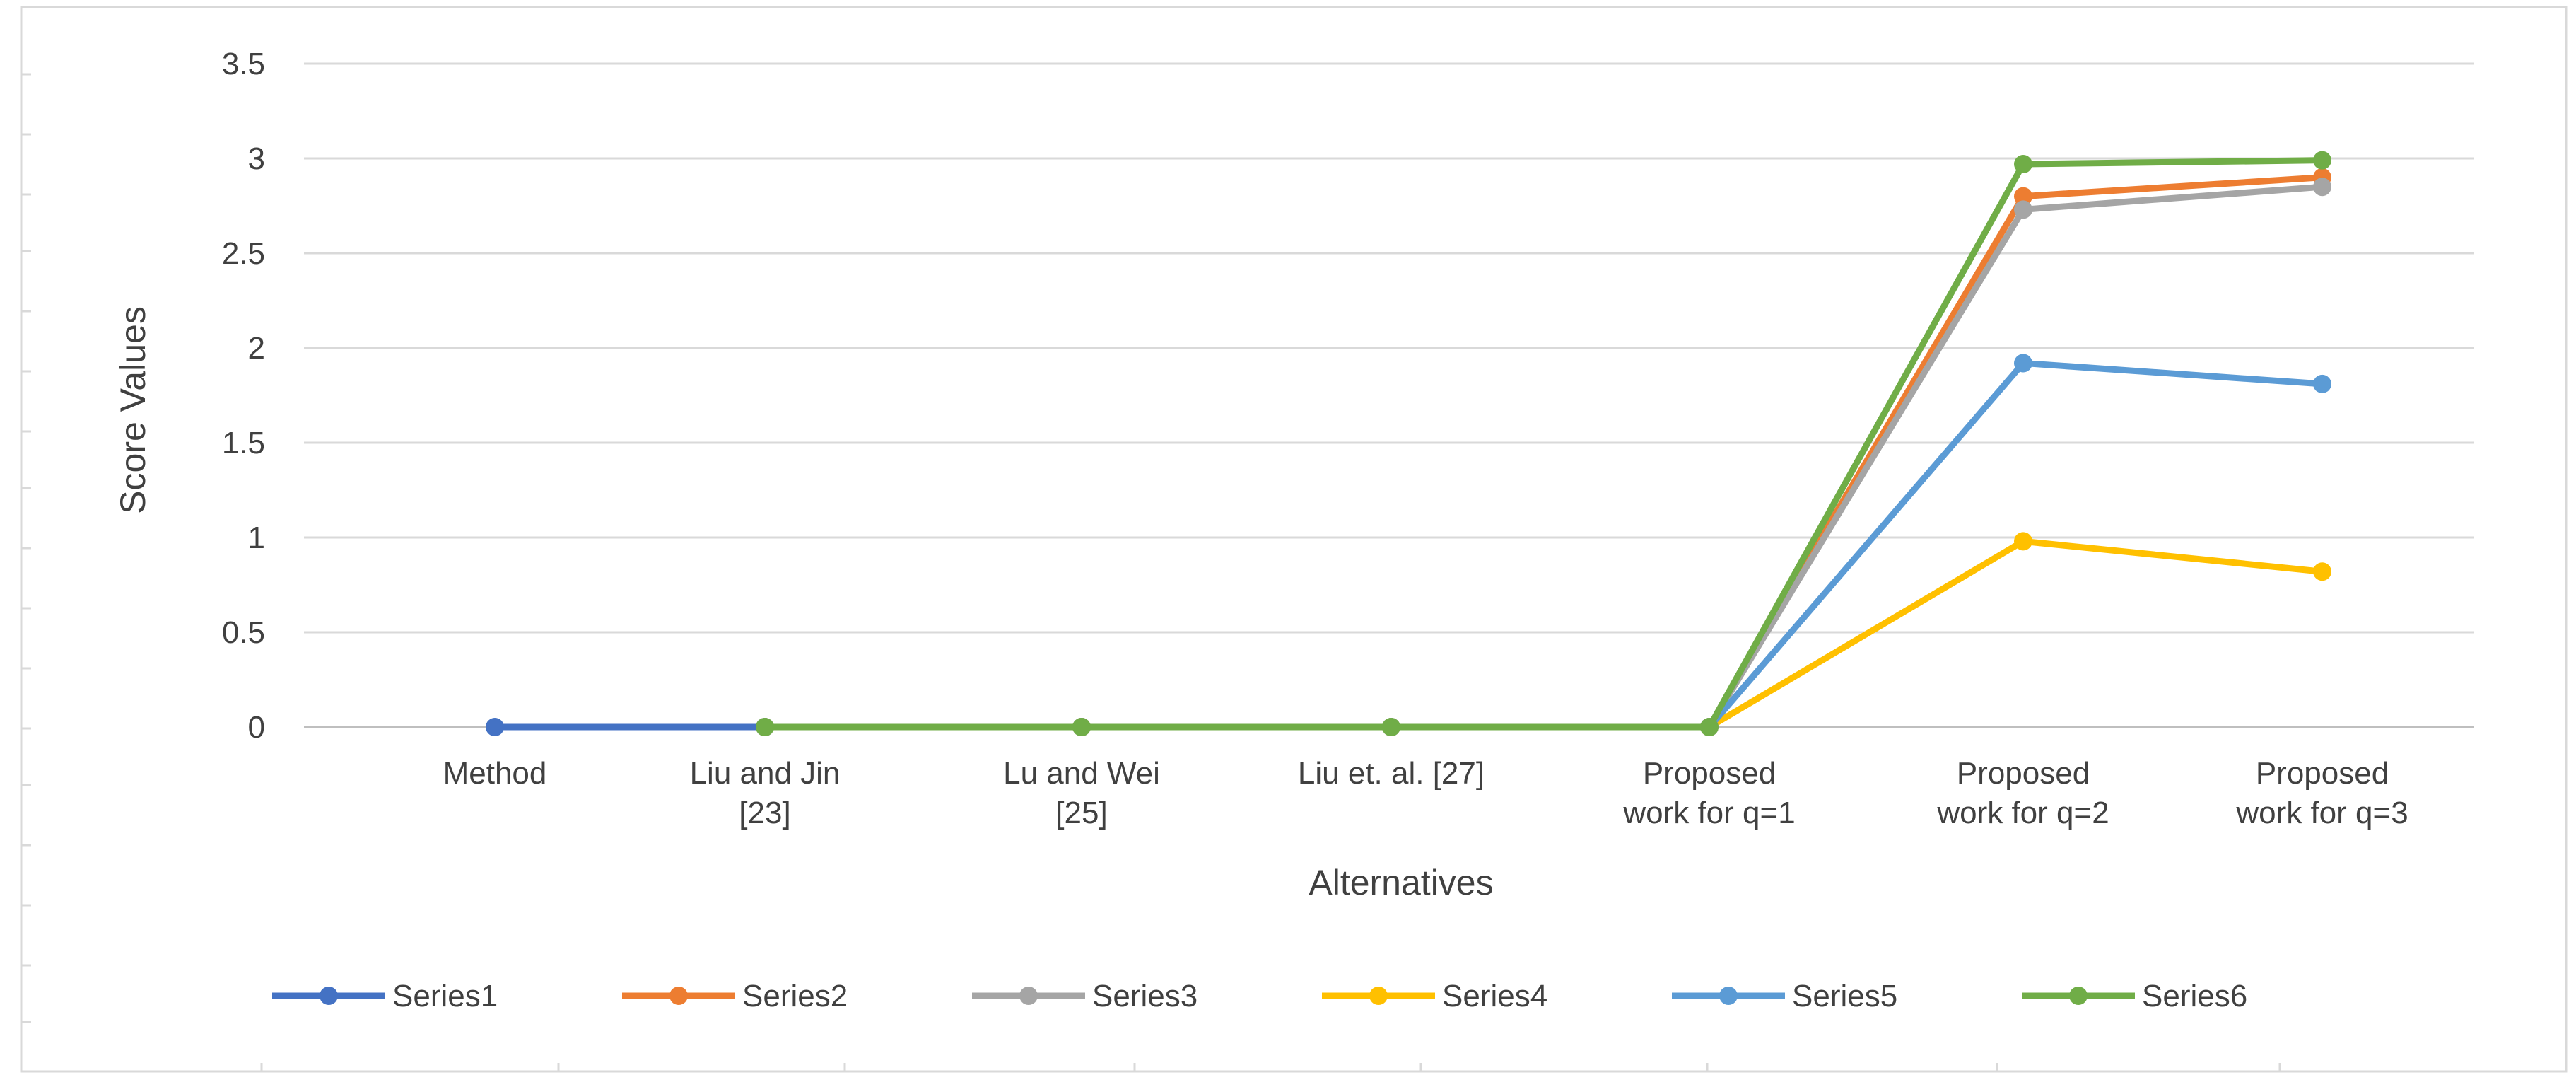 The image size is (2576, 1087). What do you see at coordinates (257, 348) in the screenshot?
I see `y-tick-label: 2` at bounding box center [257, 348].